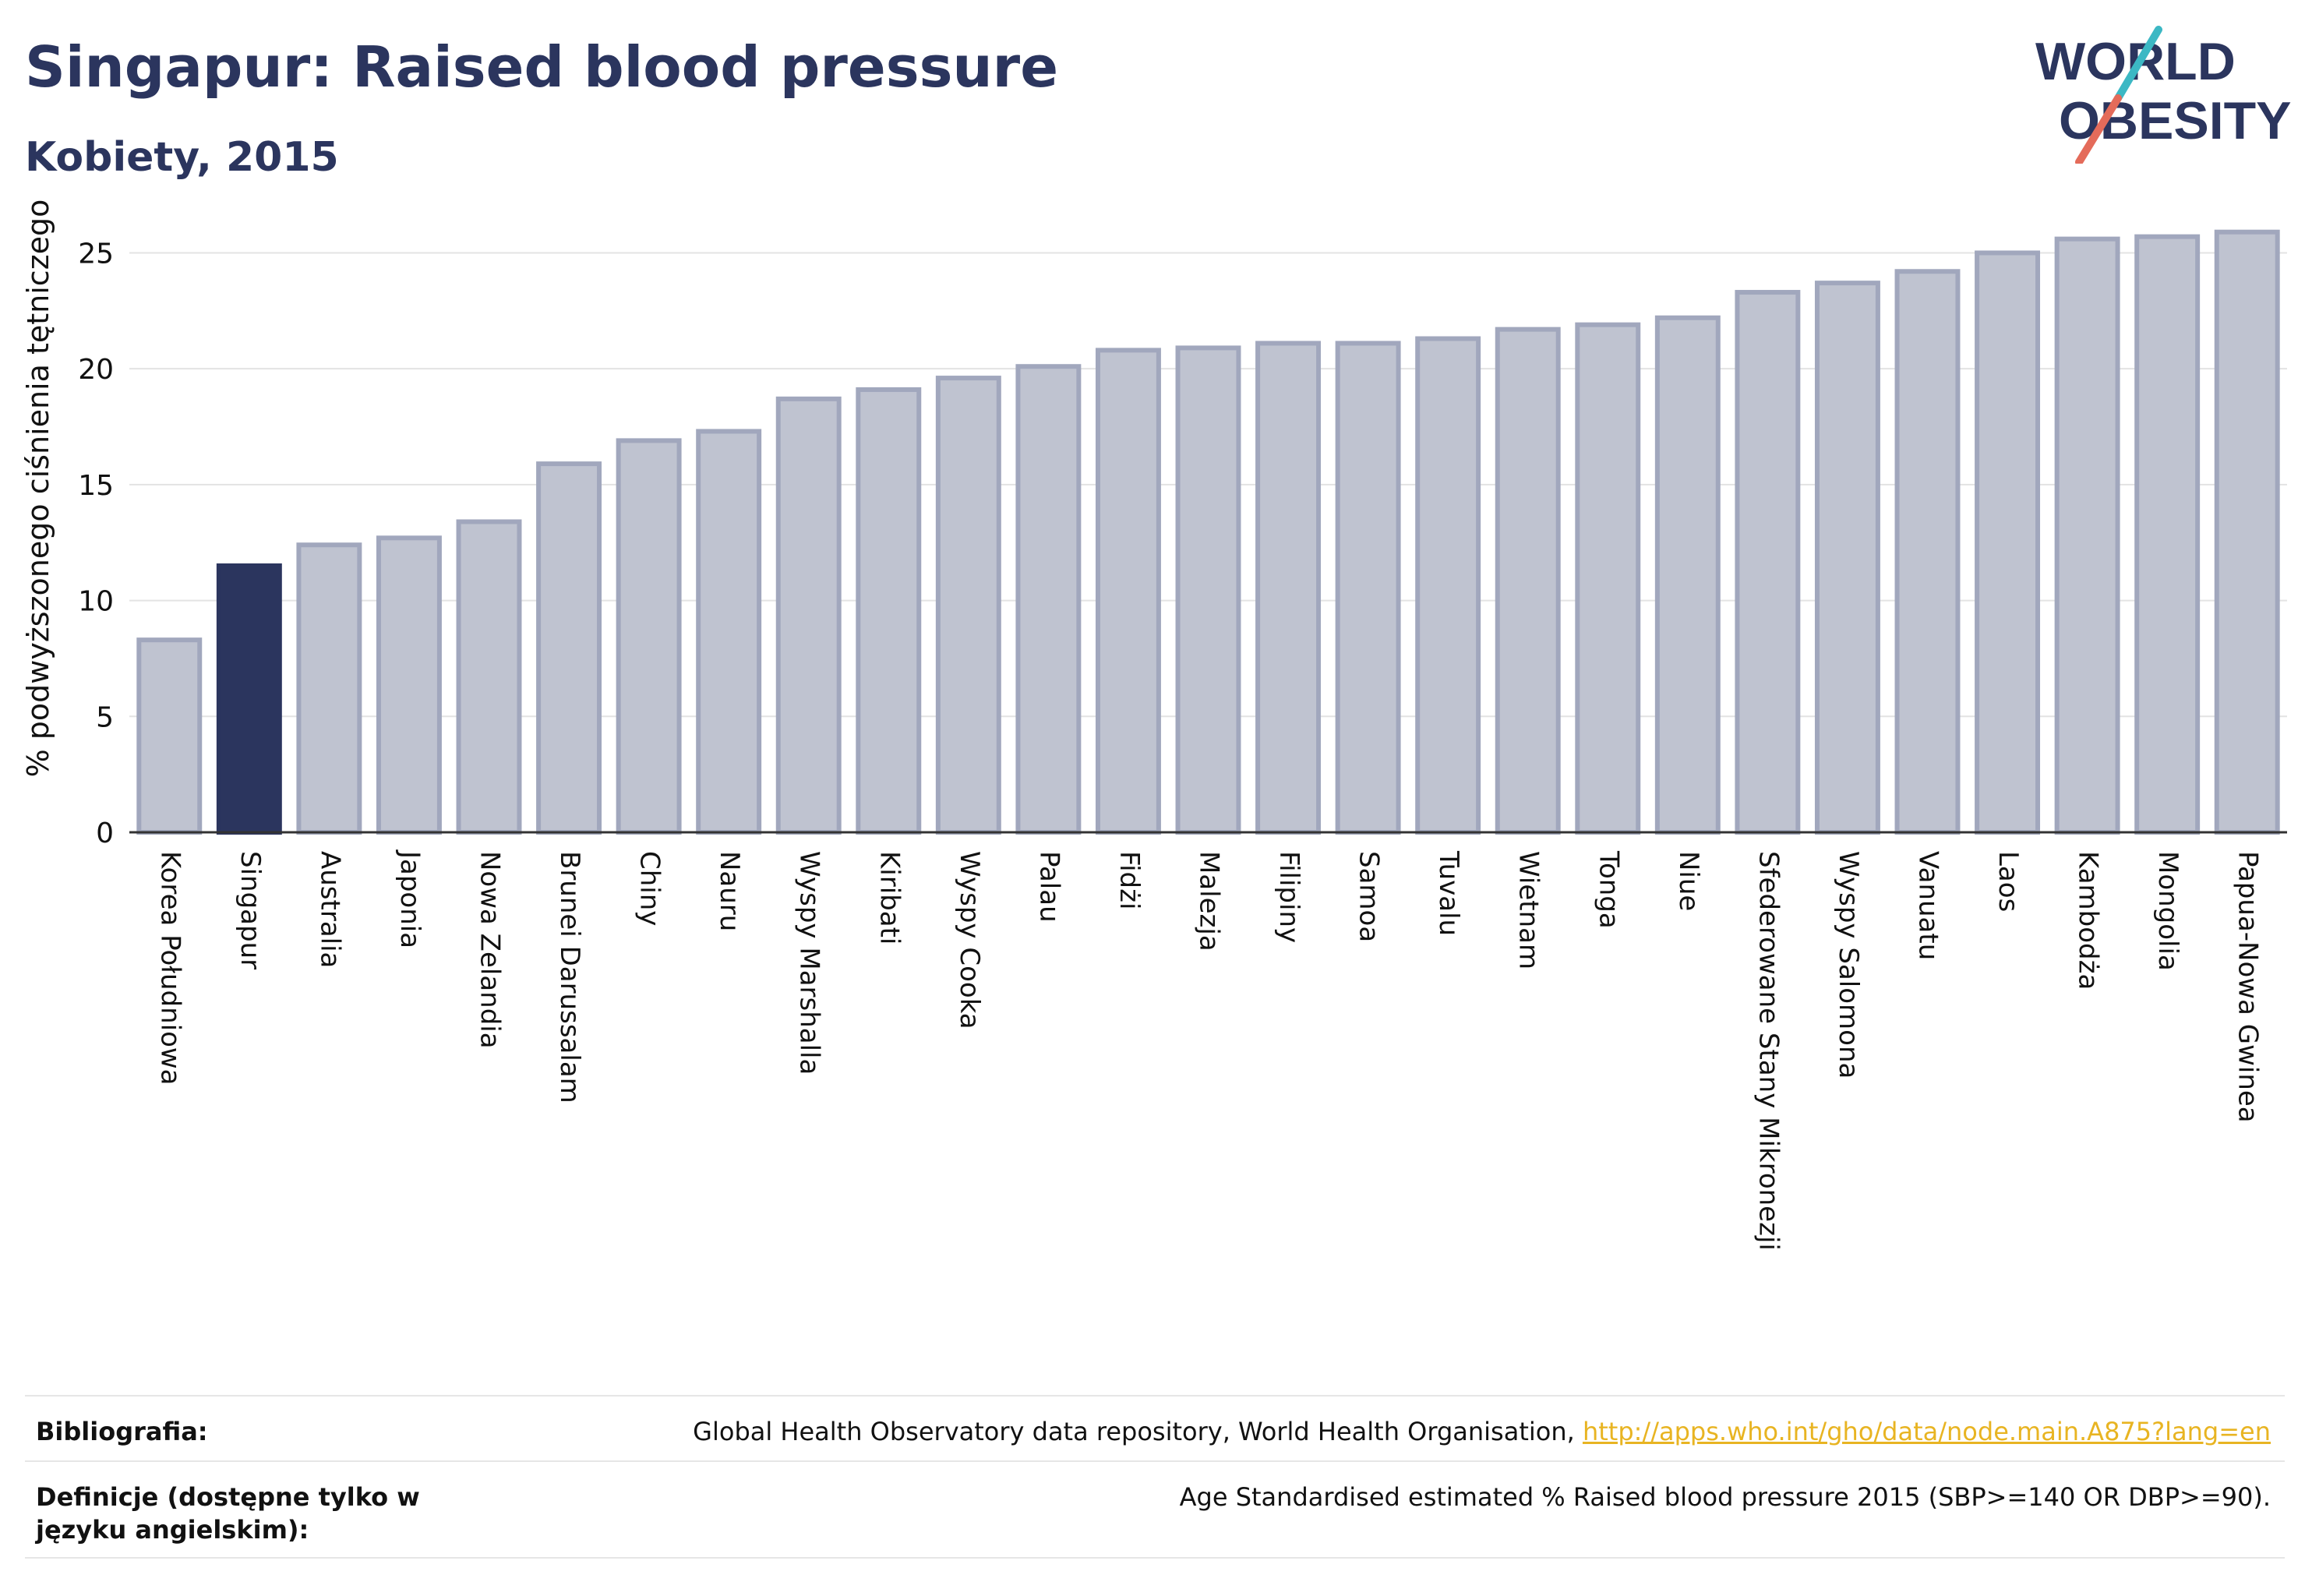  Describe the element at coordinates (542, 67) in the screenshot. I see `chart-title: Singapur: Raised blood pressure` at that location.